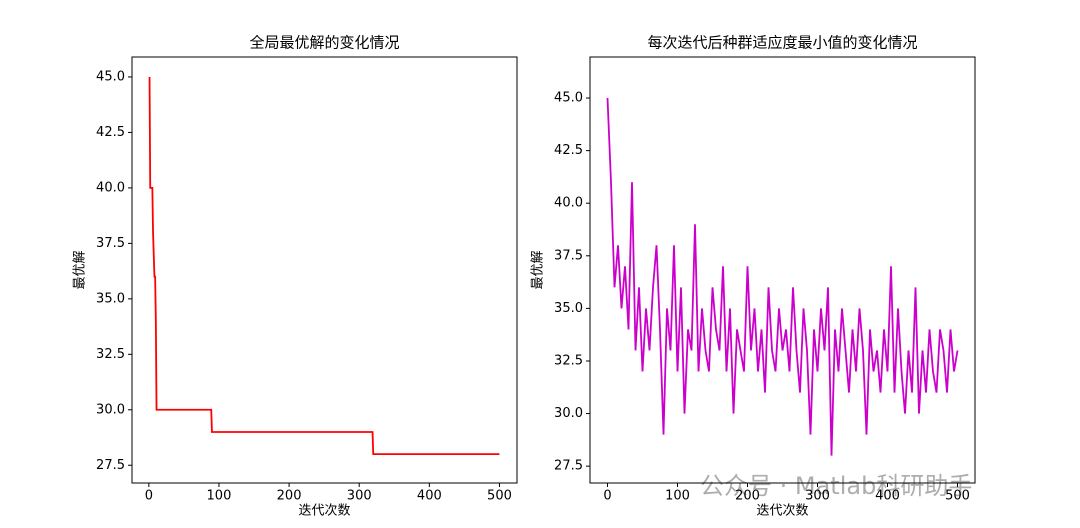  I want to click on chart-title: 全局最优解的变化情况, so click(324, 43).